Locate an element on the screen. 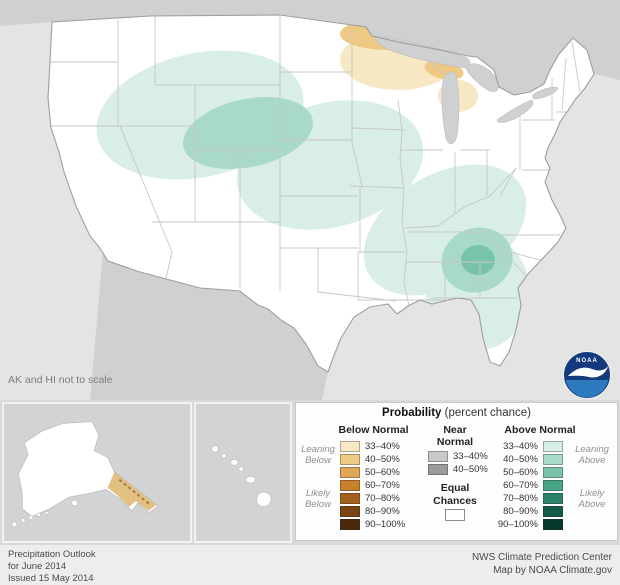 This screenshot has width=620, height=585. hawaii-inset is located at coordinates (243, 472).